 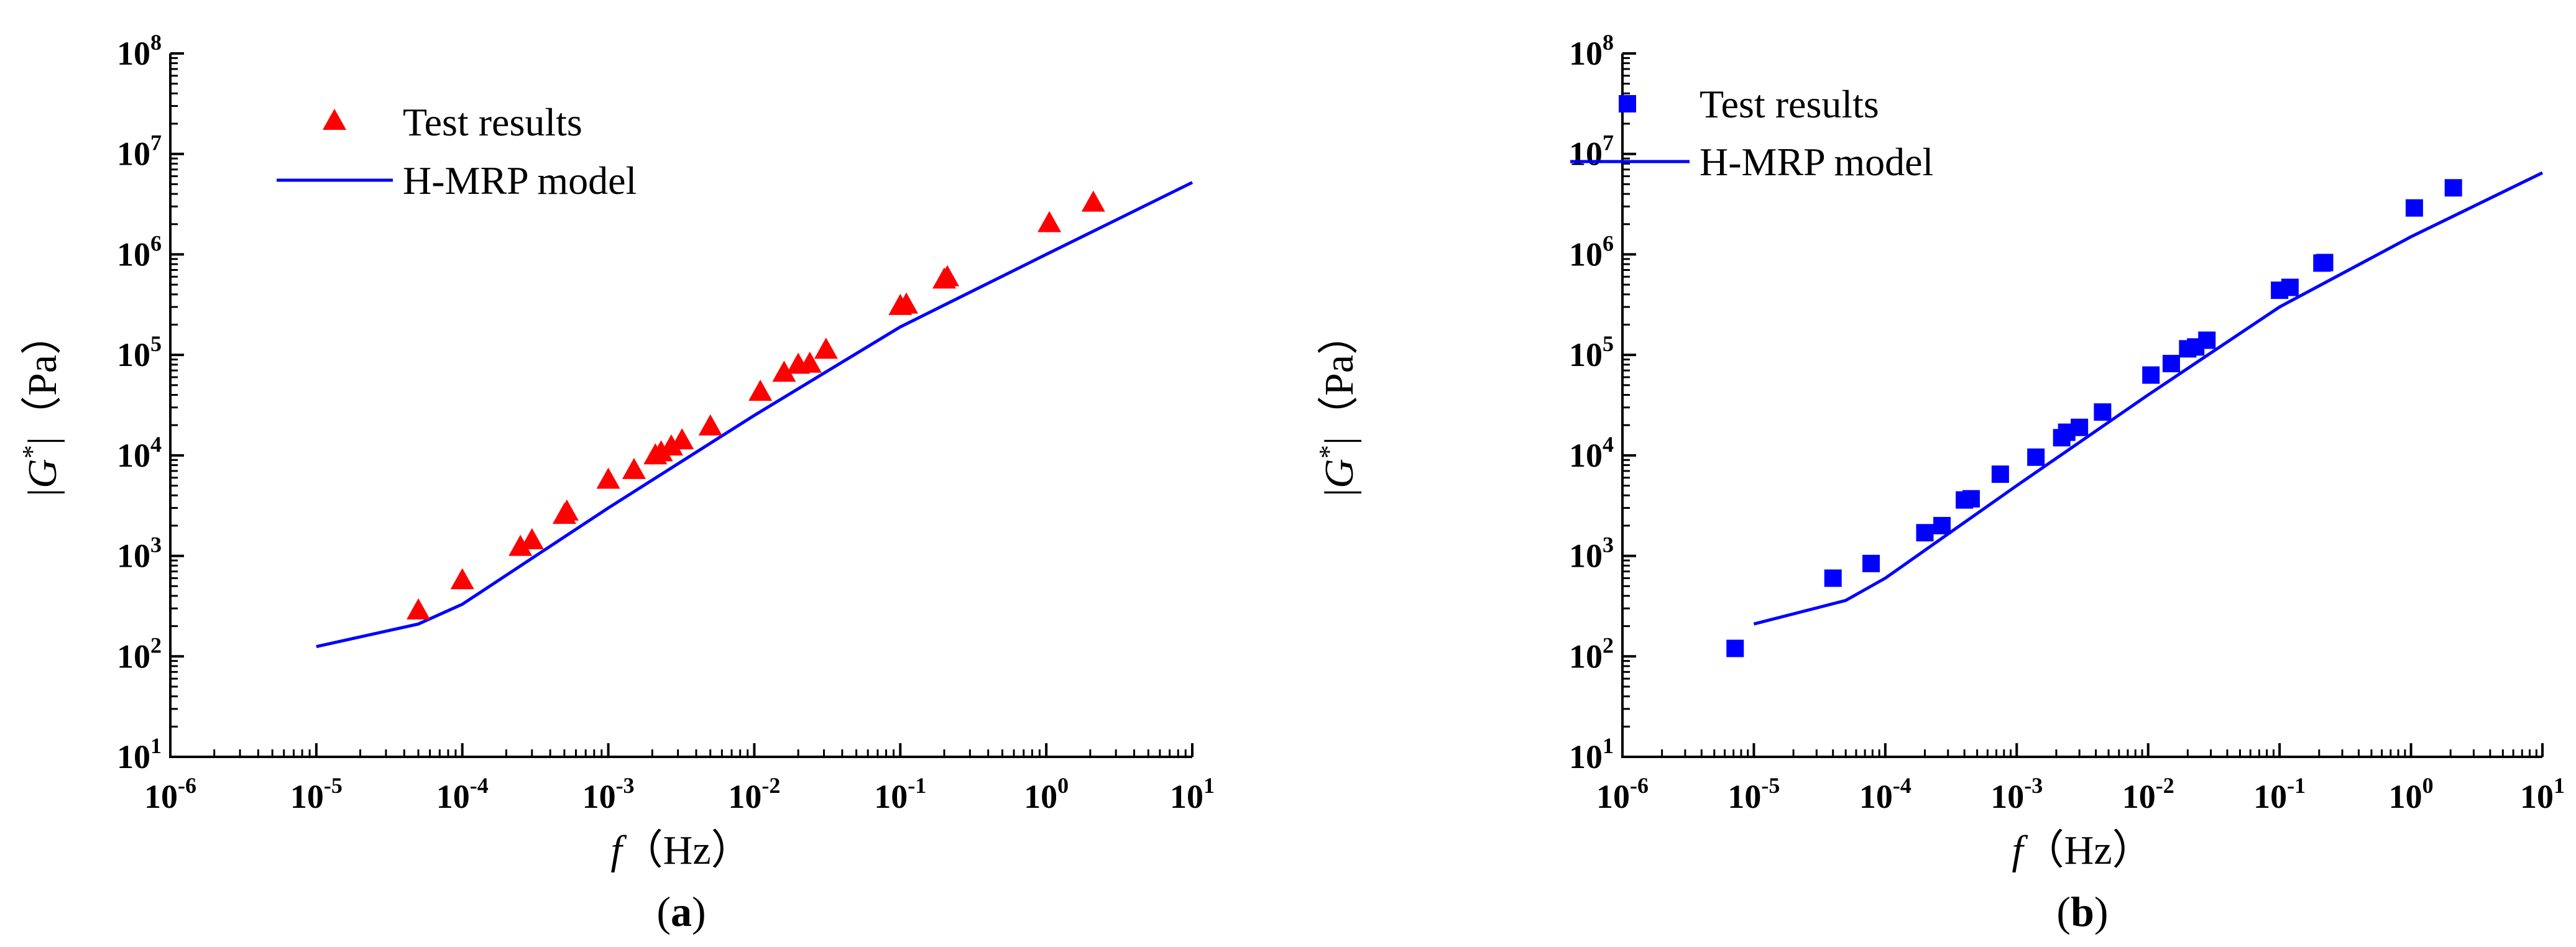 I want to click on x-tick-label: 10⁻⁵, so click(x=316, y=794).